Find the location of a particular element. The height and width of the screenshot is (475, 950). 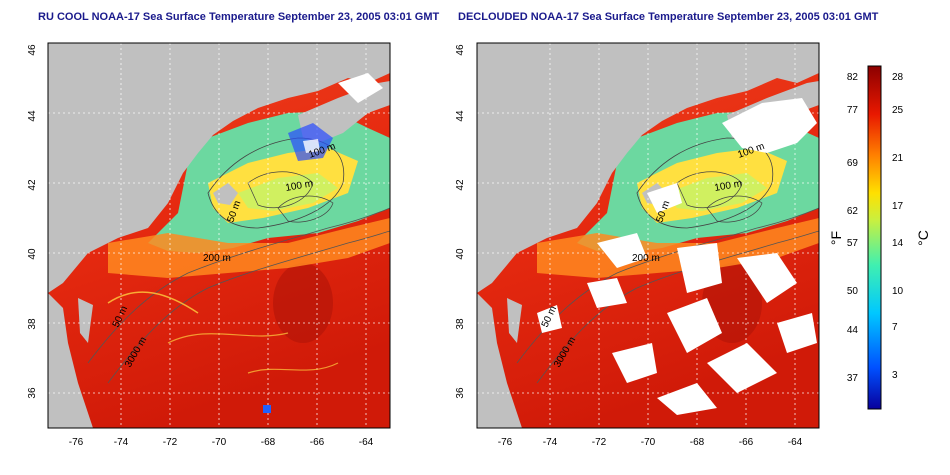

c-tick: 17 is located at coordinates (898, 206).